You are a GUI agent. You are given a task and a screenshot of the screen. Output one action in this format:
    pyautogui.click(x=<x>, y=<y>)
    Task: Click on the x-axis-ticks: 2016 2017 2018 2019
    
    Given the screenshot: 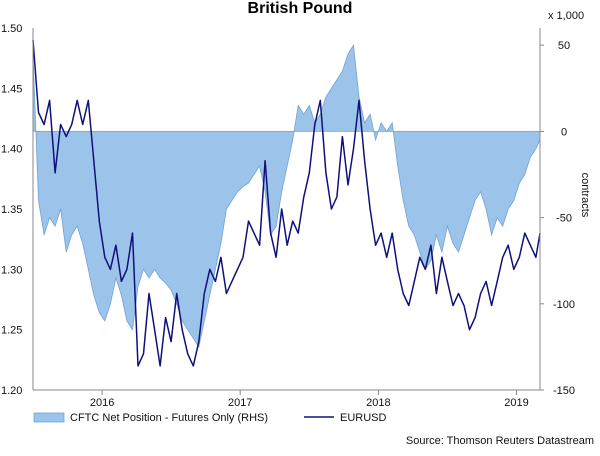 What is the action you would take?
    pyautogui.click(x=309, y=399)
    